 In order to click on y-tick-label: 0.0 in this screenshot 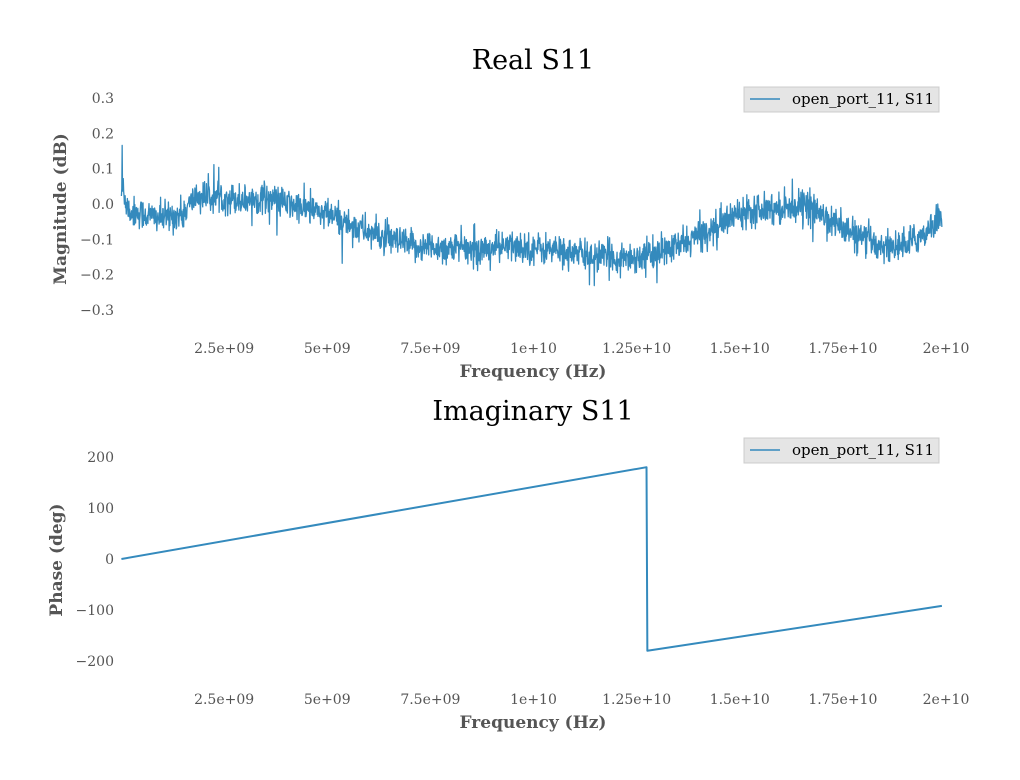, I will do `click(103, 205)`.